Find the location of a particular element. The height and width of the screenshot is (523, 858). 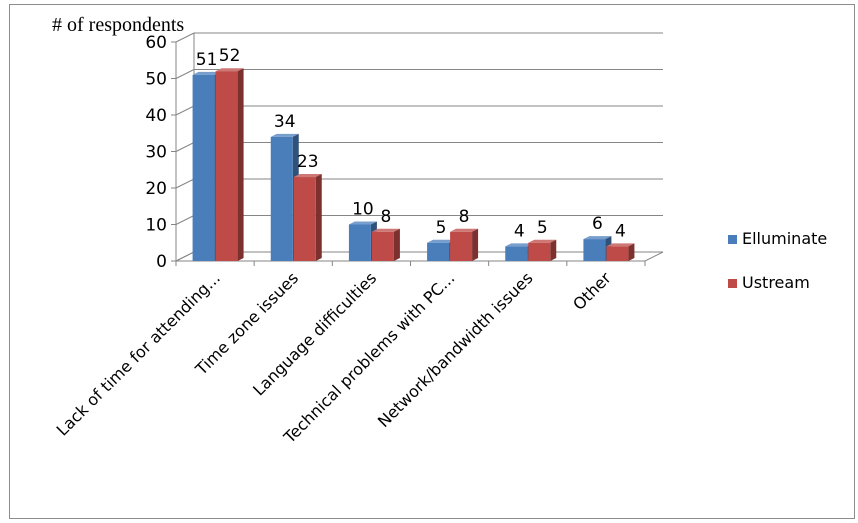

data-label: 10 is located at coordinates (363, 210).